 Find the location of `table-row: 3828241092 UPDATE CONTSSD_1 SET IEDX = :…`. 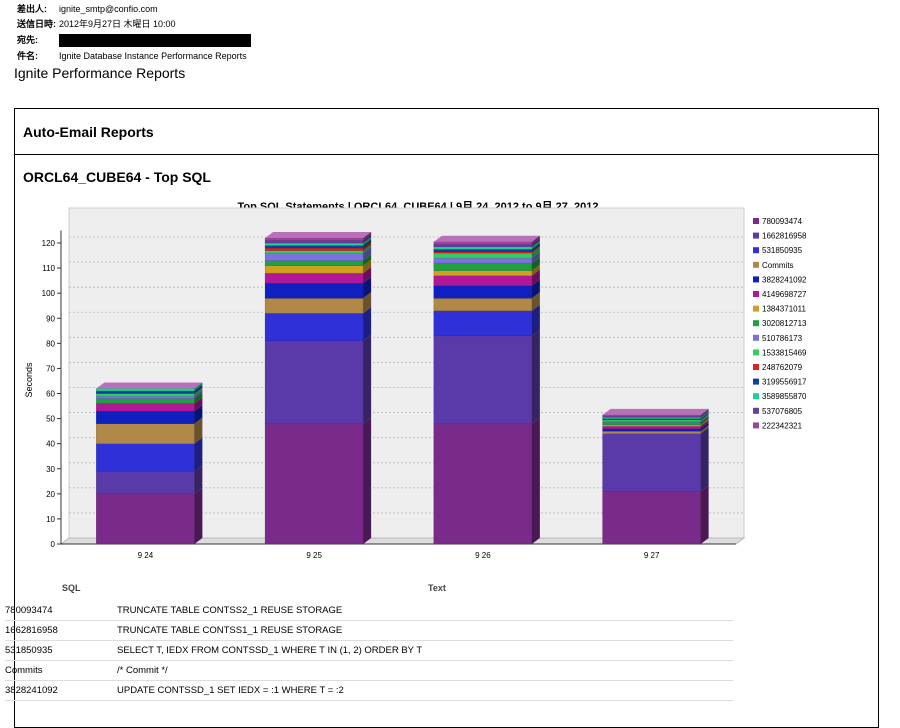

table-row: 3828241092 UPDATE CONTSSD_1 SET IEDX = :… is located at coordinates (369, 690).